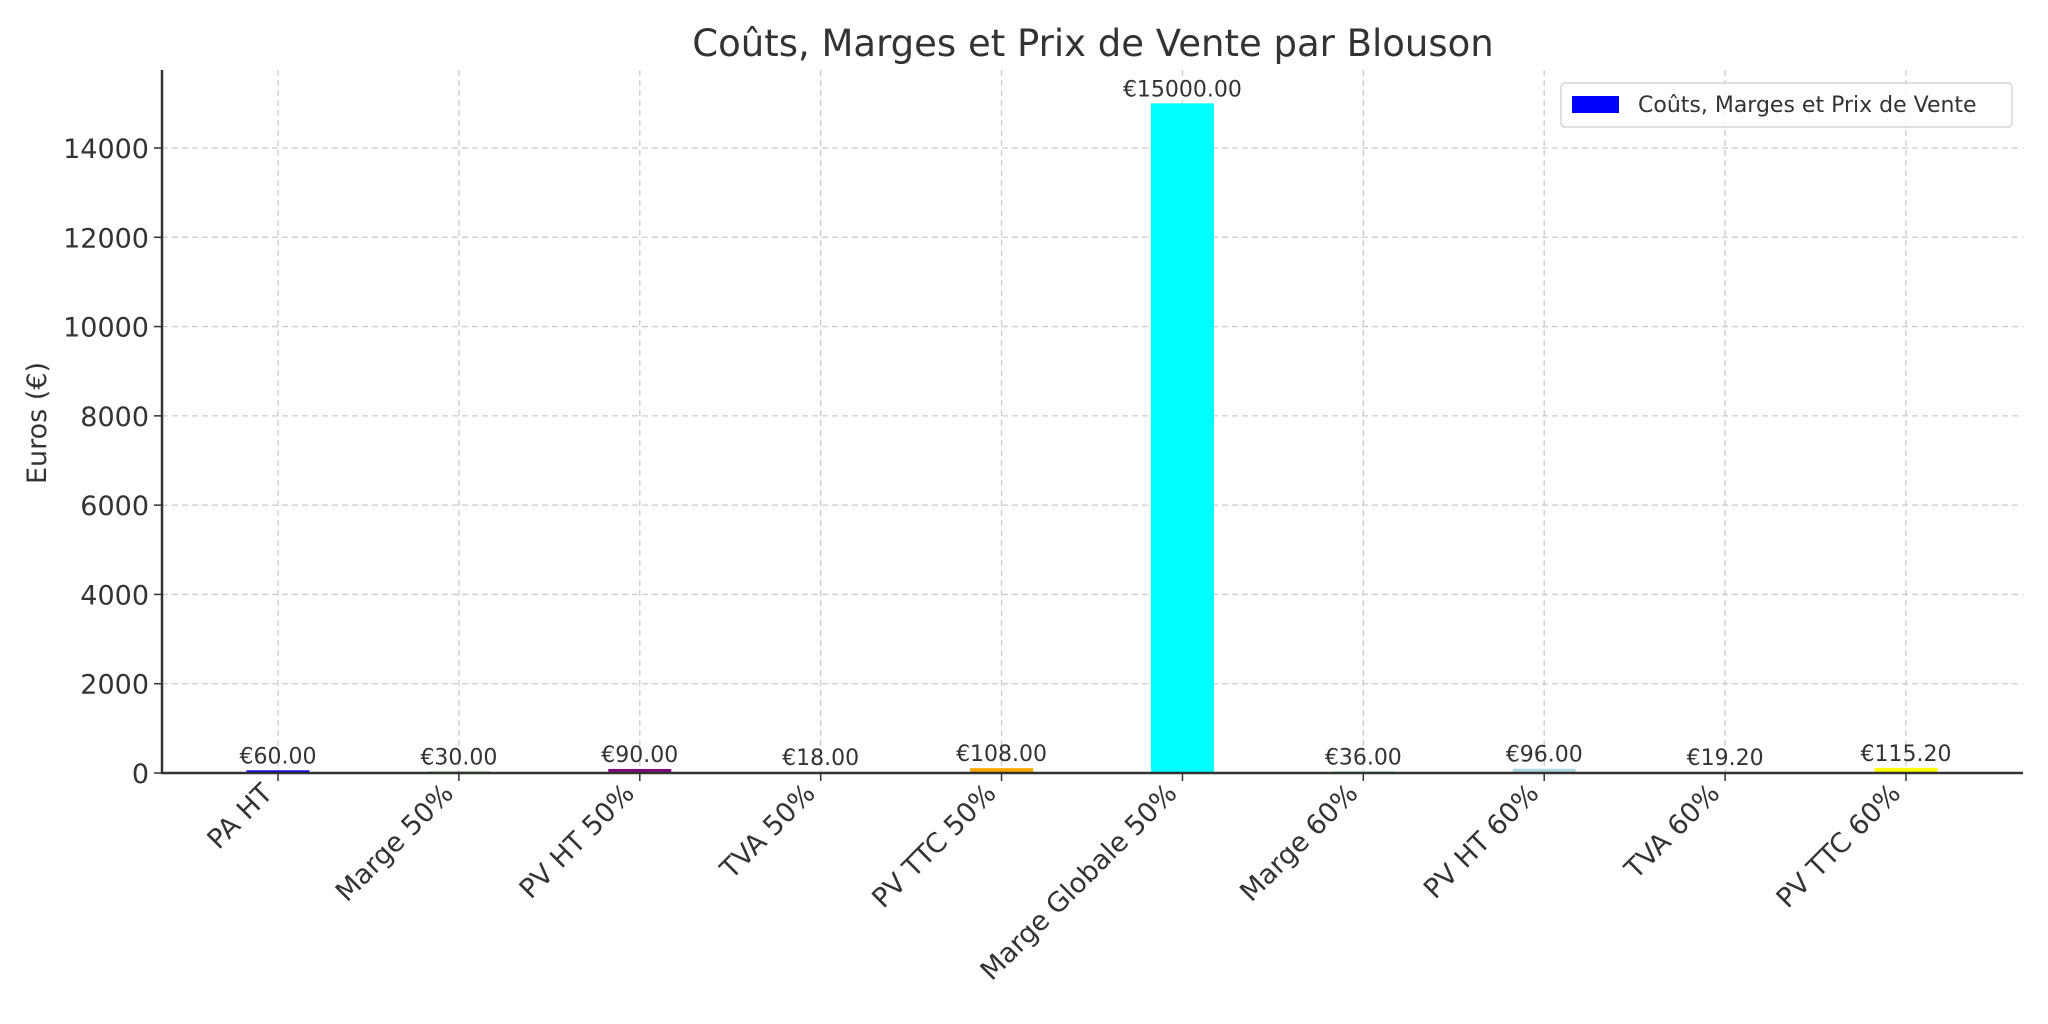 This screenshot has height=1024, width=2048. What do you see at coordinates (114, 685) in the screenshot?
I see `y-tick-label: 2000` at bounding box center [114, 685].